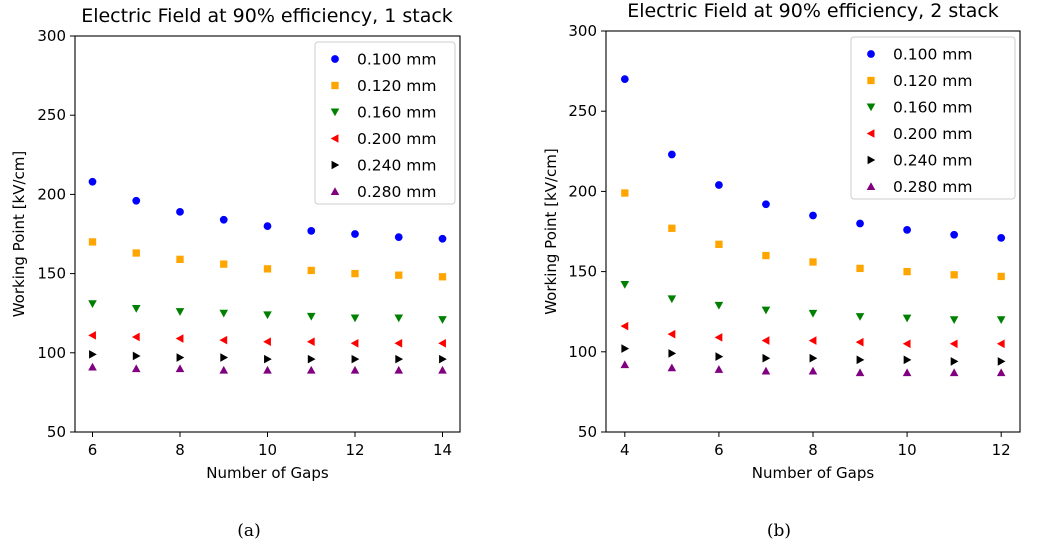  What do you see at coordinates (442, 320) in the screenshot?
I see `data-point-0-160-mm-x14` at bounding box center [442, 320].